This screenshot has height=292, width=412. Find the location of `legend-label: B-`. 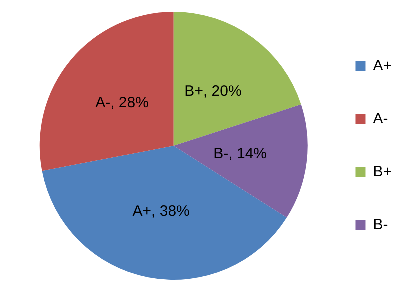

legend-label: B- is located at coordinates (380, 225).